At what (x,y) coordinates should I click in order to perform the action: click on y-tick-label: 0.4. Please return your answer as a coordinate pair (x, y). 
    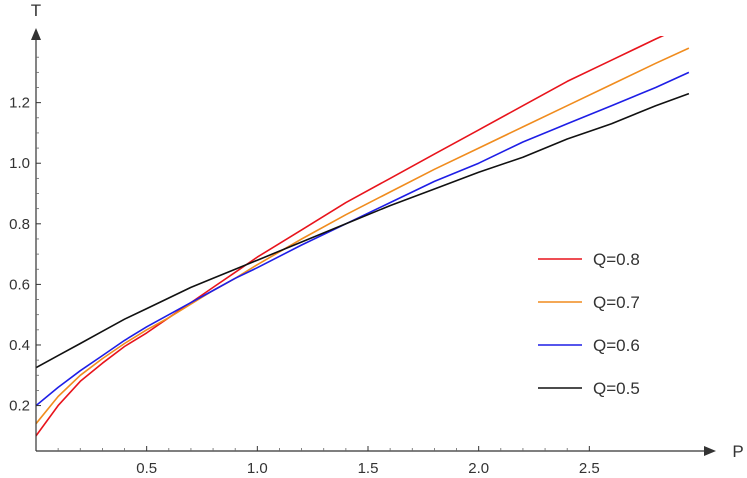
    Looking at the image, I should click on (19, 345).